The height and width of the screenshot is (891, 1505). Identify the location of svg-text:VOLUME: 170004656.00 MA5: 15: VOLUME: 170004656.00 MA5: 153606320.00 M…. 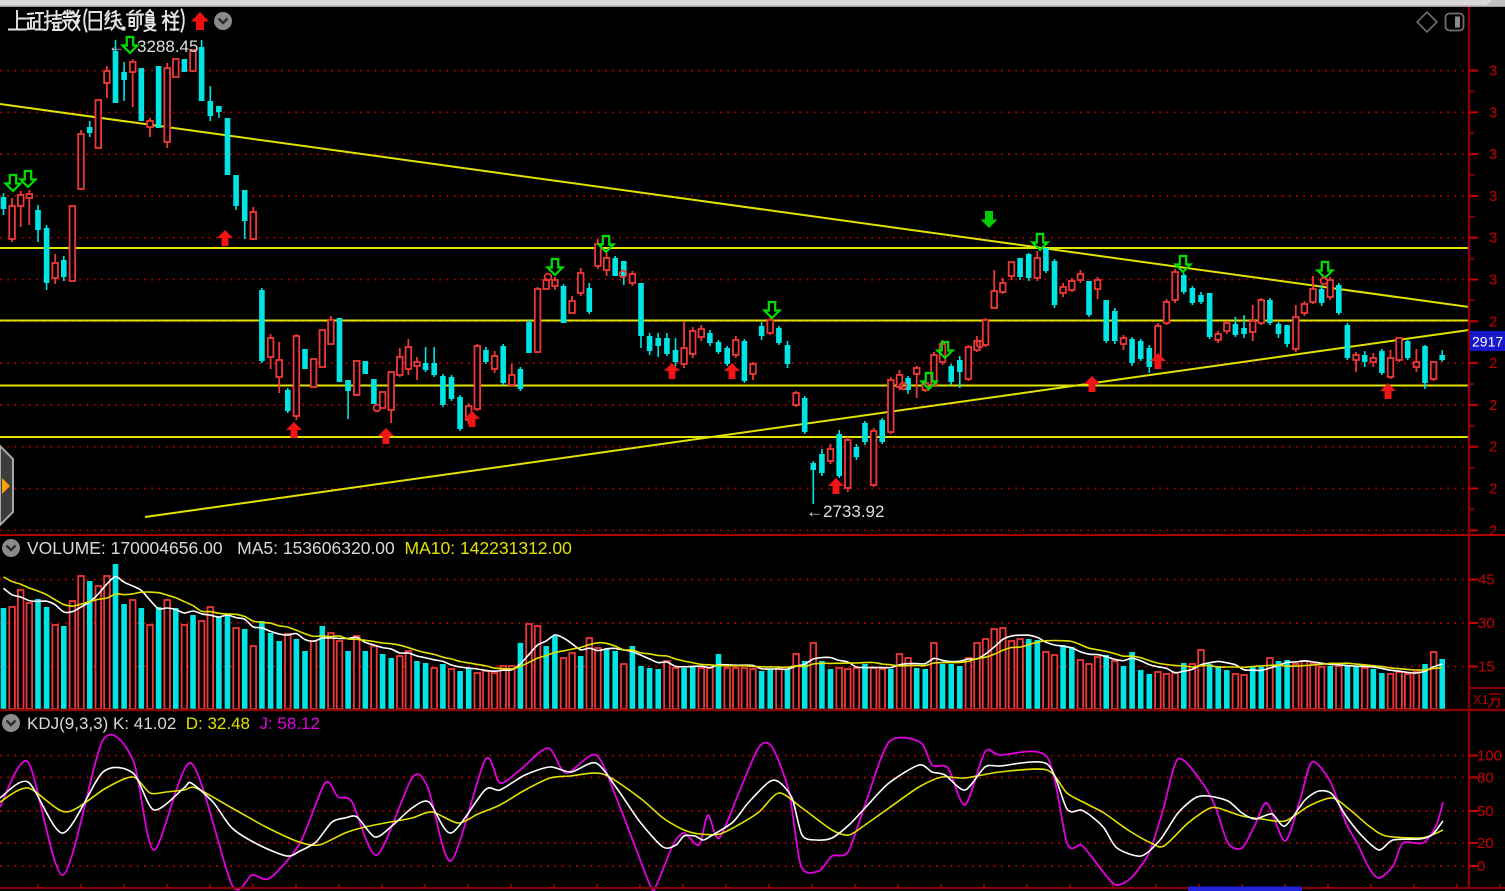
(299, 548).